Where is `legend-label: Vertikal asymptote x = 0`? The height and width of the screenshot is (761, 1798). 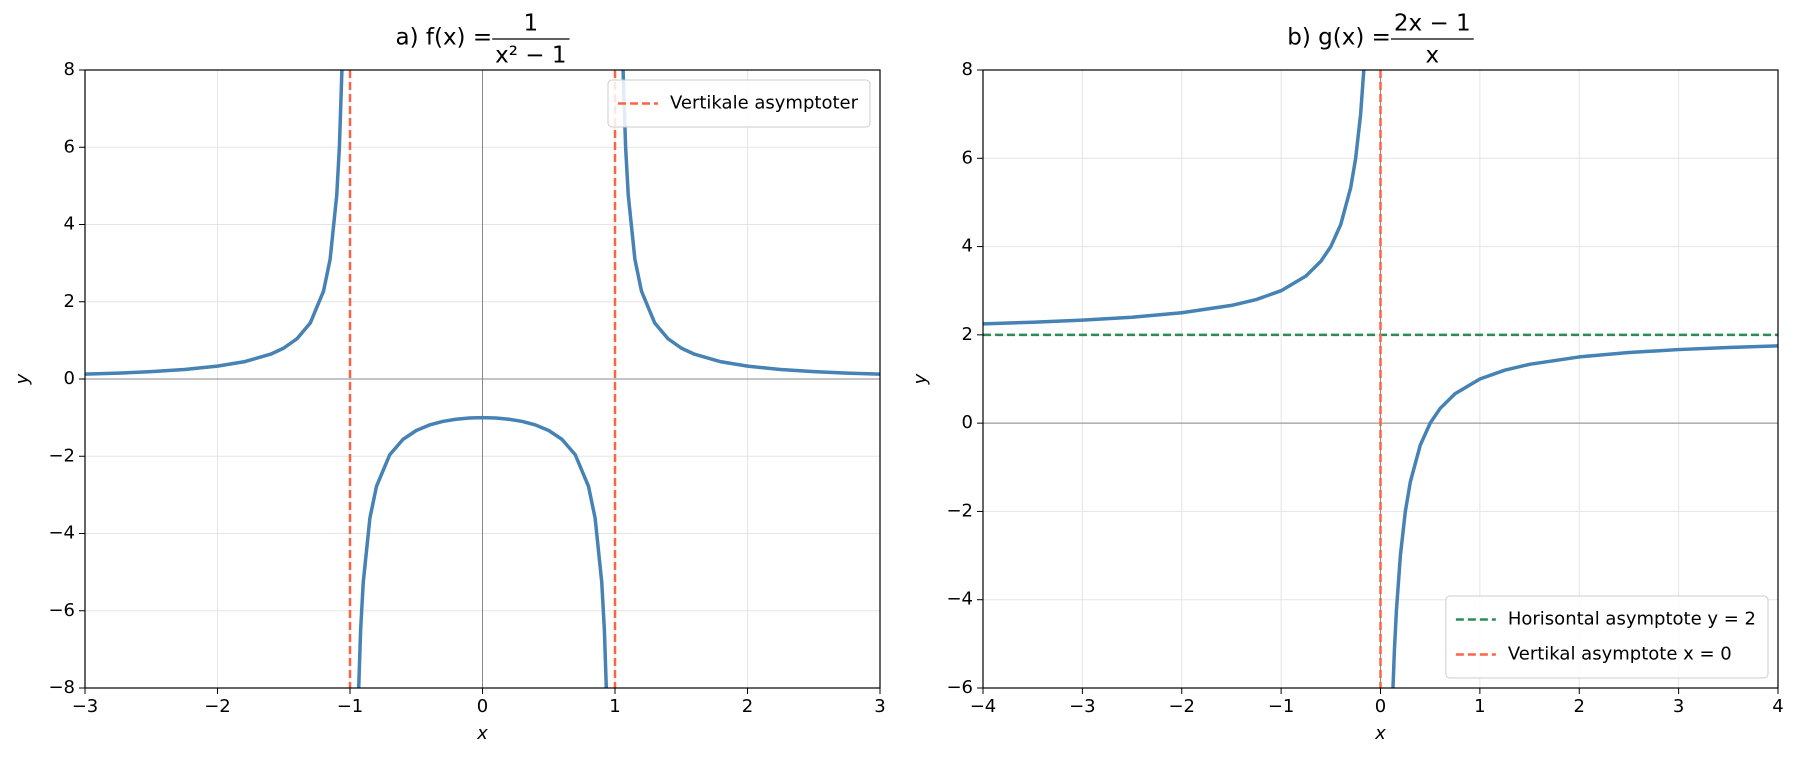
legend-label: Vertikal asymptote x = 0 is located at coordinates (1620, 654).